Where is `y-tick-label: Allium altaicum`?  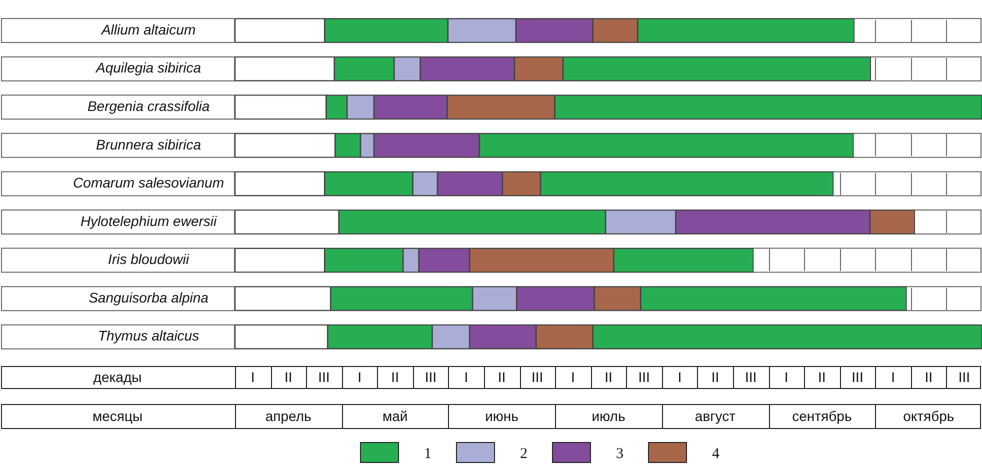
y-tick-label: Allium altaicum is located at coordinates (148, 29).